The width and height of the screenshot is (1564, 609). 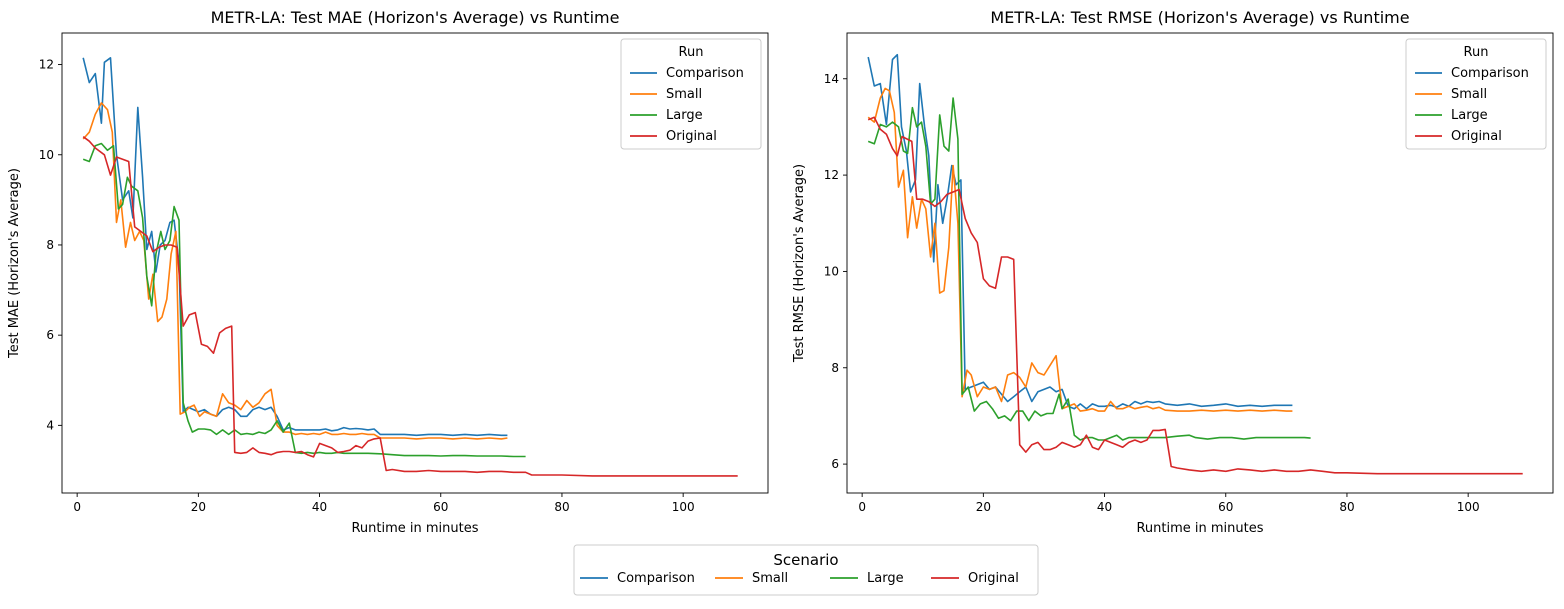 I want to click on rmse-legend-title: Run, so click(x=1476, y=52).